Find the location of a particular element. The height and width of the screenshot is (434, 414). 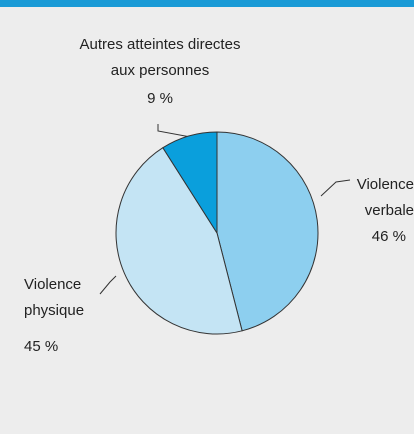

slice-label: Violence verbale is located at coordinates (385, 197).